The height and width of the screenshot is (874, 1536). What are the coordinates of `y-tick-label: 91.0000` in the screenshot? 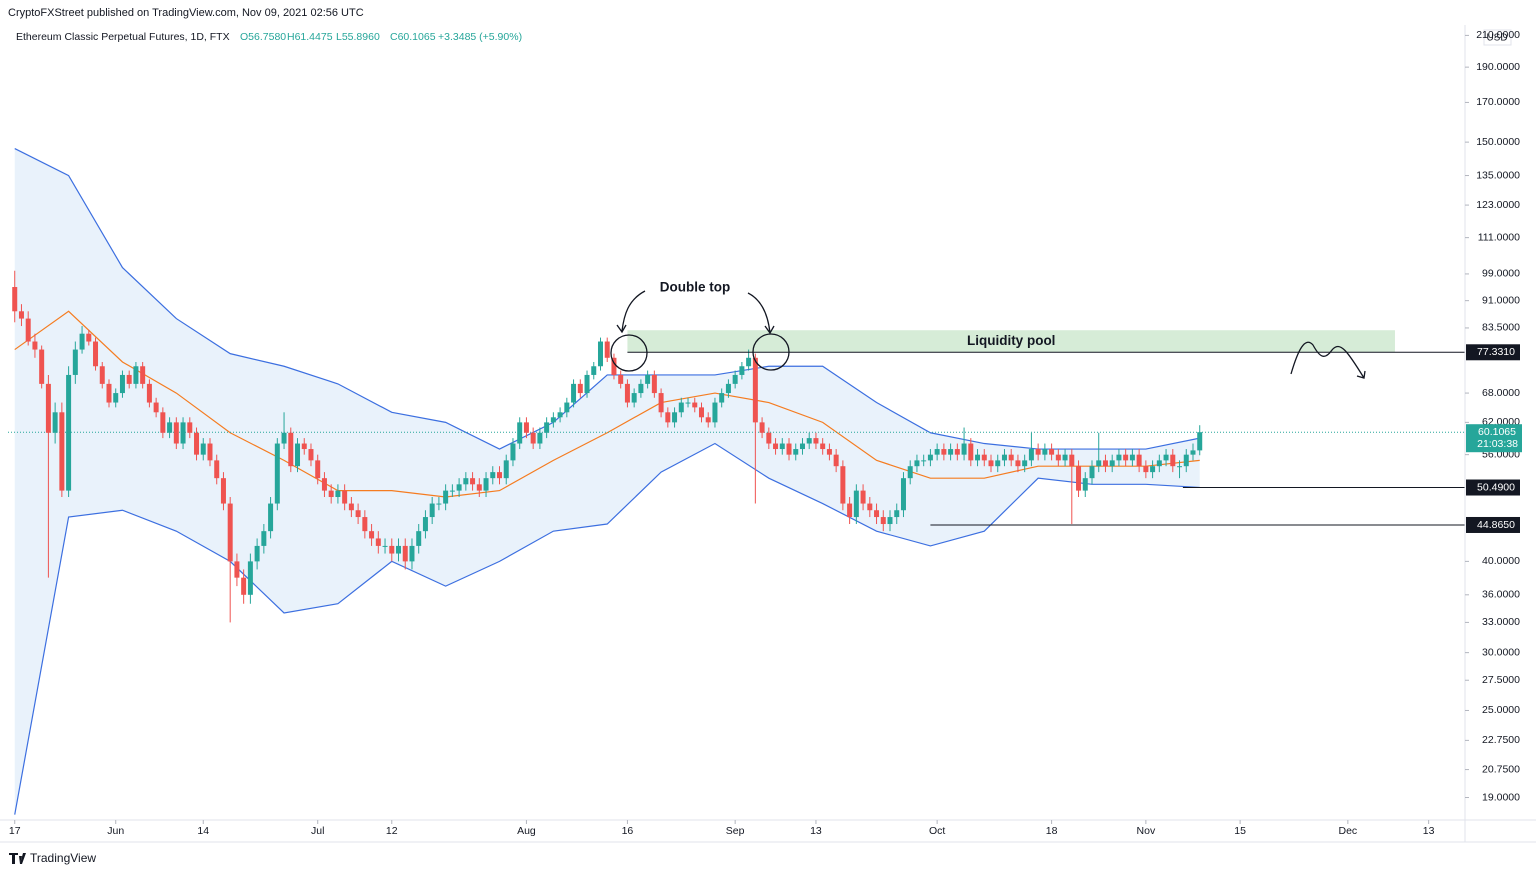 It's located at (1501, 300).